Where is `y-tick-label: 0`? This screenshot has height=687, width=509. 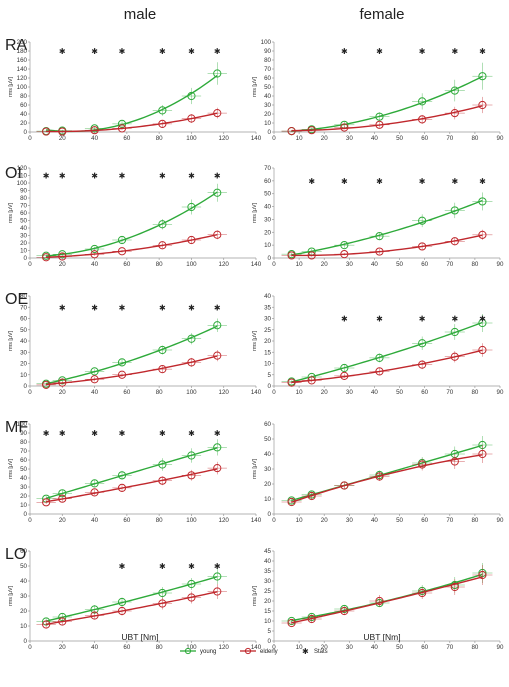 y-tick-label: 0 is located at coordinates (26, 641).